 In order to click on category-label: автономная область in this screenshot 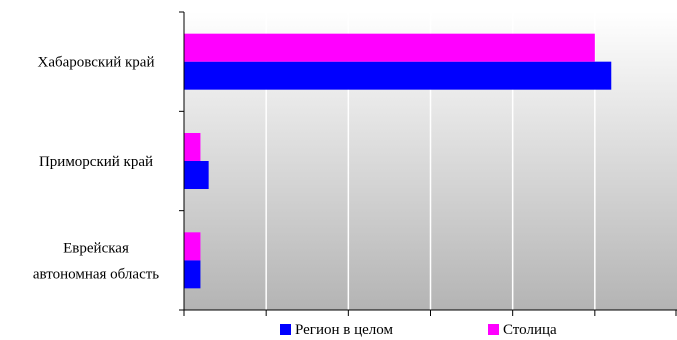, I will do `click(96, 274)`.